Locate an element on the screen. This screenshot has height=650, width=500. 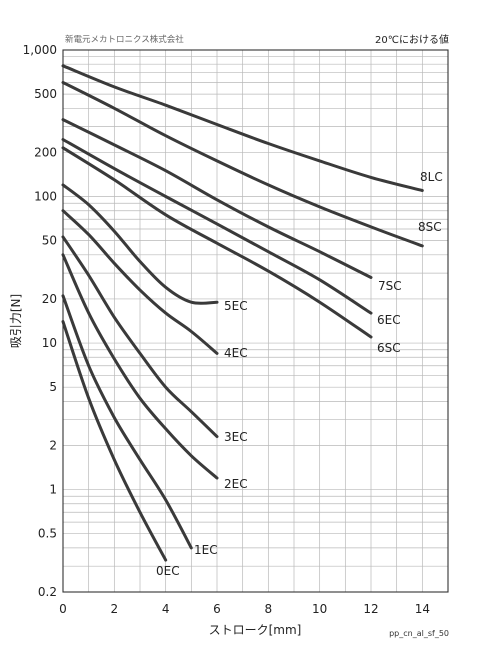
series-line-4ec is located at coordinates (140, 282).